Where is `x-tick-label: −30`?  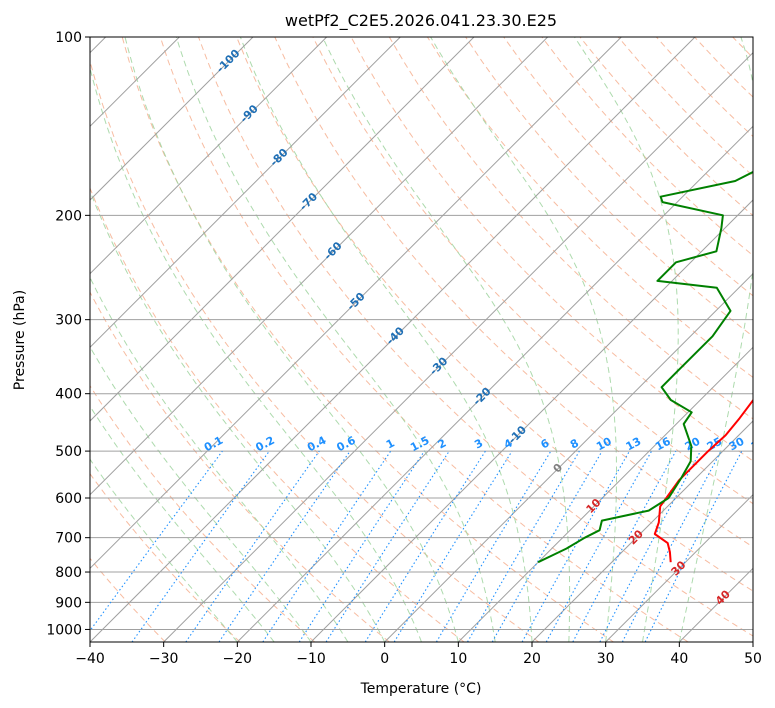 x-tick-label: −30 is located at coordinates (164, 659).